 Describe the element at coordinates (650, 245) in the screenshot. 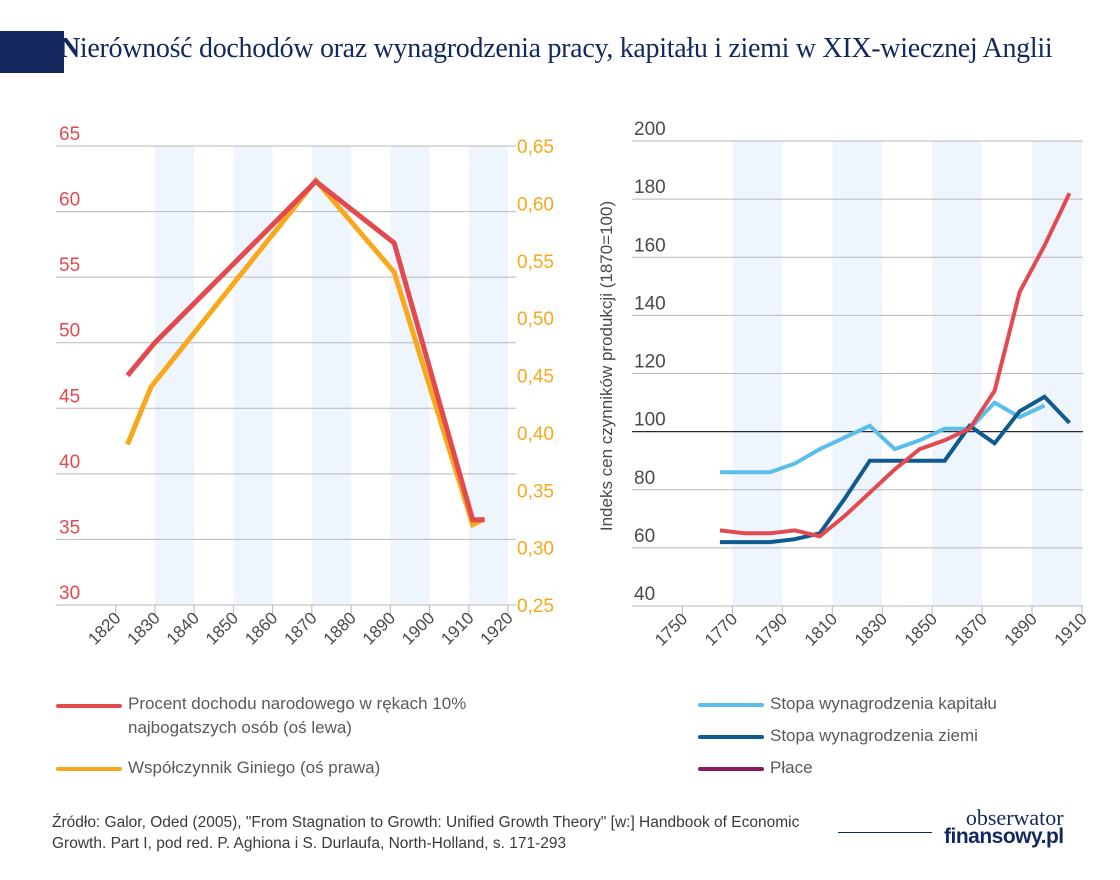

I see `y-tick-label: 160` at that location.